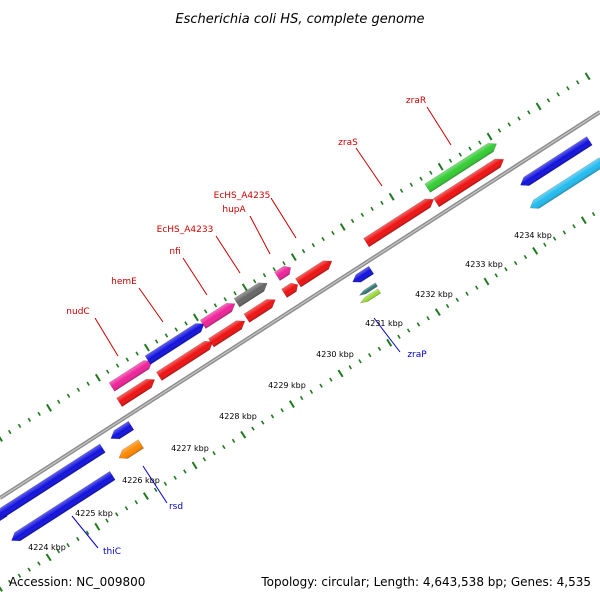  What do you see at coordinates (399, 223) in the screenshot?
I see `feature-zraS` at bounding box center [399, 223].